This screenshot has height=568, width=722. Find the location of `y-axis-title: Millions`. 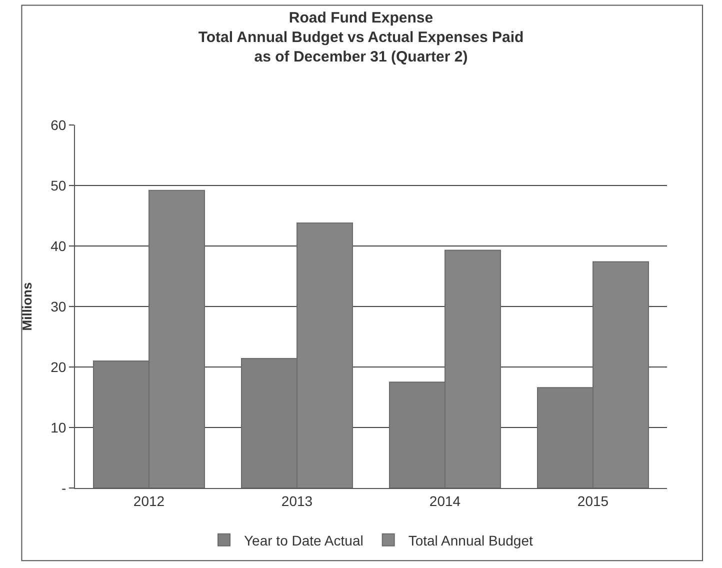

y-axis-title: Millions is located at coordinates (27, 306).